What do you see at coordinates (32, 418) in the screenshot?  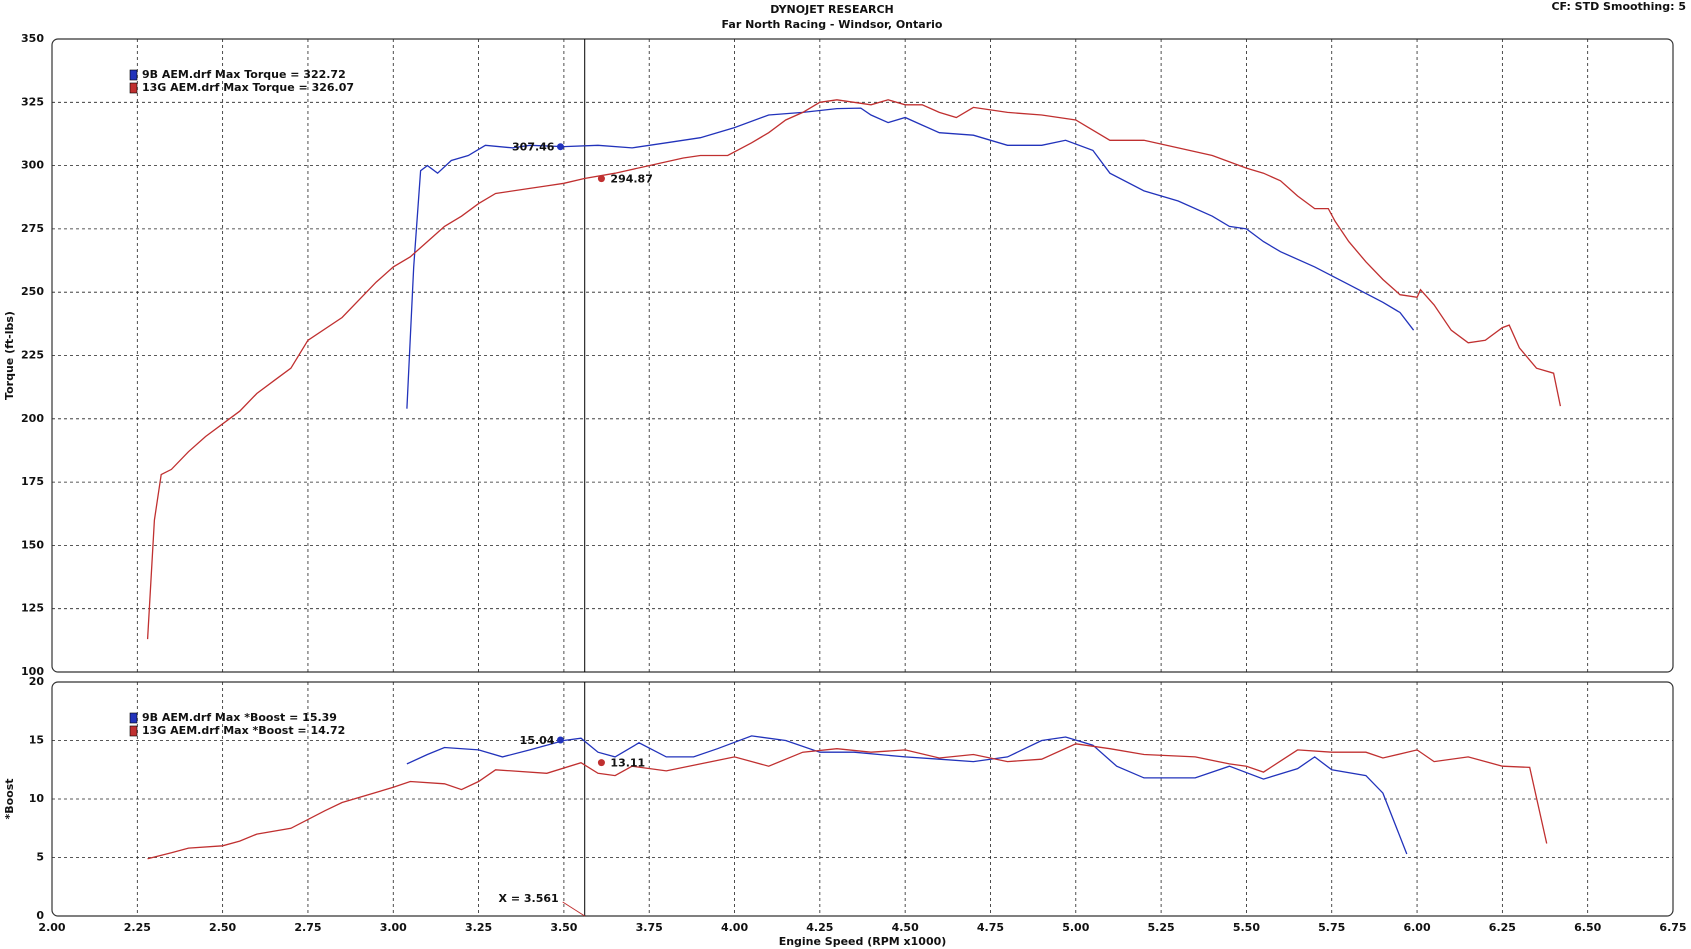 I see `y-tick-label: 200` at bounding box center [32, 418].